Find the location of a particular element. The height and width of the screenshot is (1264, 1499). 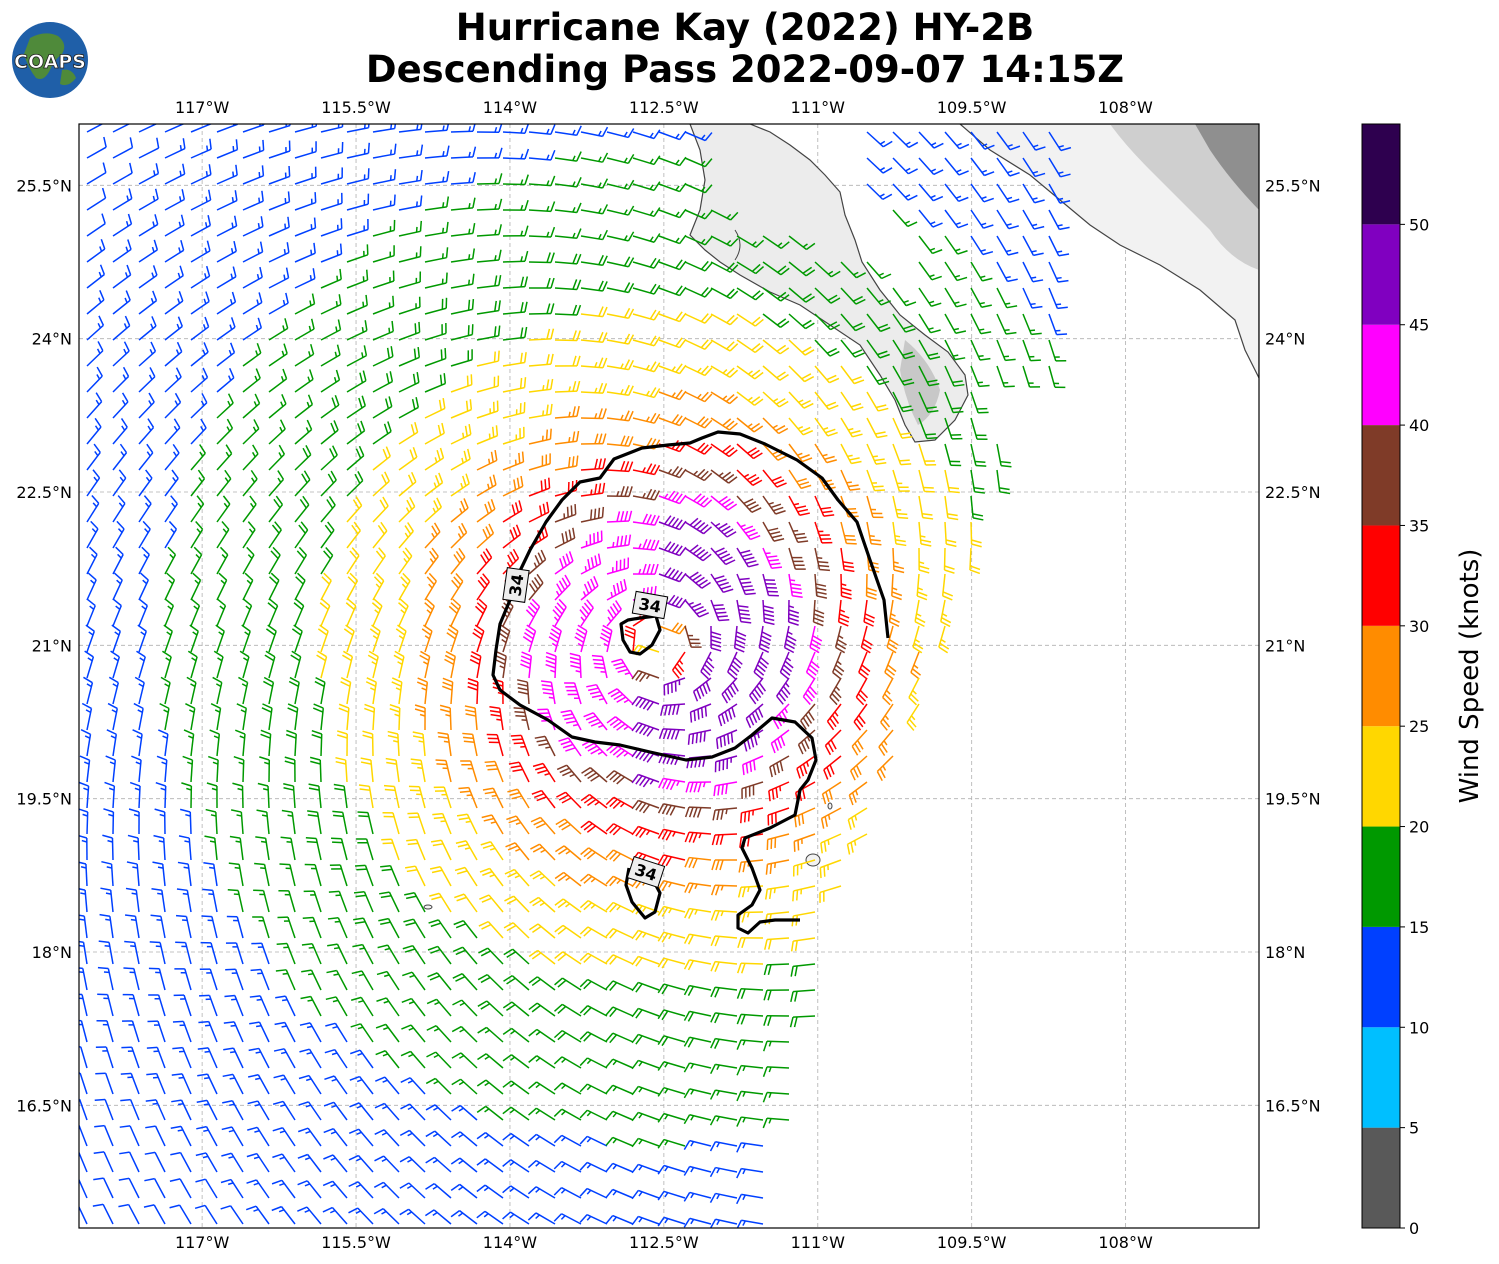

colorbar-tick-label: 25 is located at coordinates (1419, 726).